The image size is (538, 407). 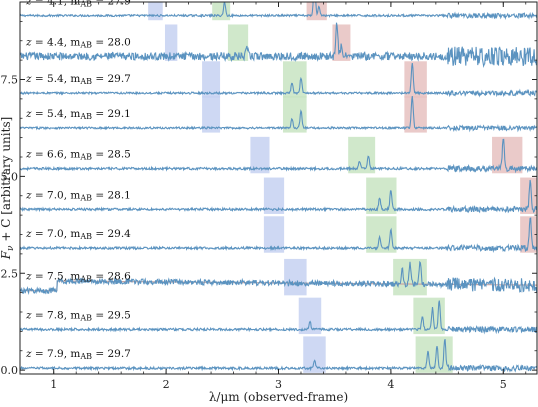 What do you see at coordinates (6, 255) in the screenshot?
I see `y-axis-label-f: F` at bounding box center [6, 255].